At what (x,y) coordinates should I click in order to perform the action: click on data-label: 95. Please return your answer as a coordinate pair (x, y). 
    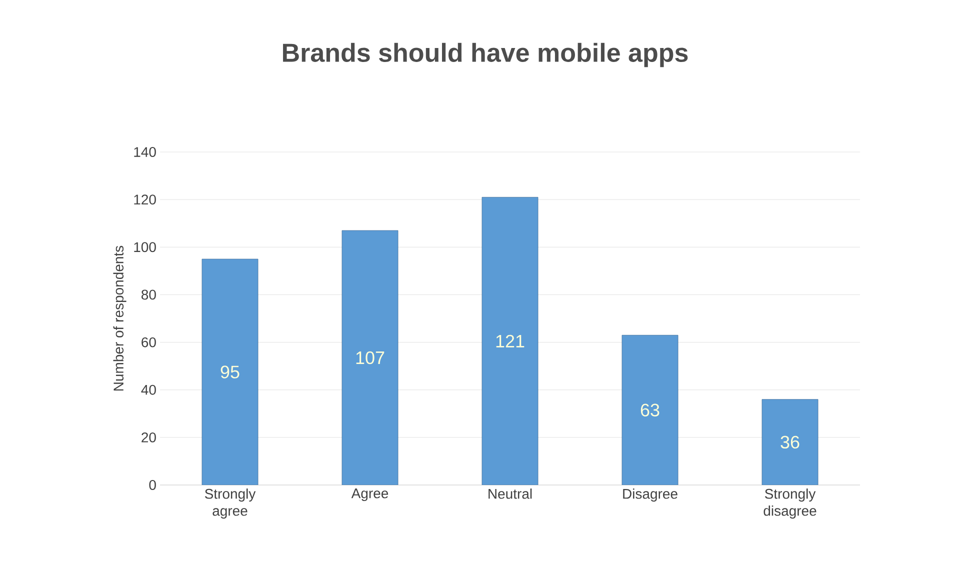
    Looking at the image, I should click on (230, 372).